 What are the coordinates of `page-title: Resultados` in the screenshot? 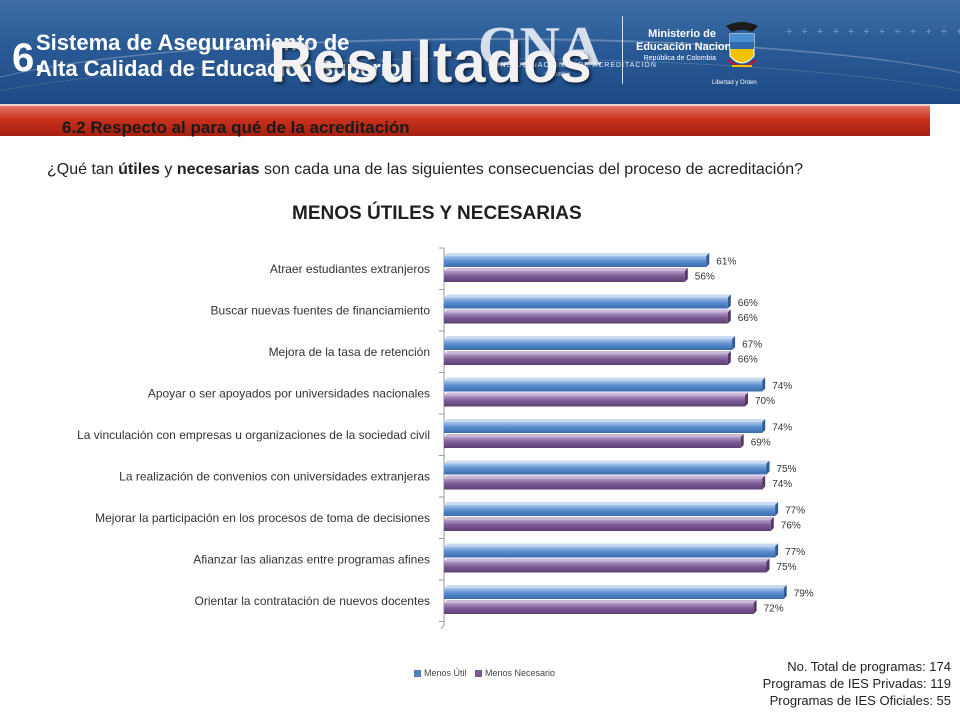 It's located at (431, 62).